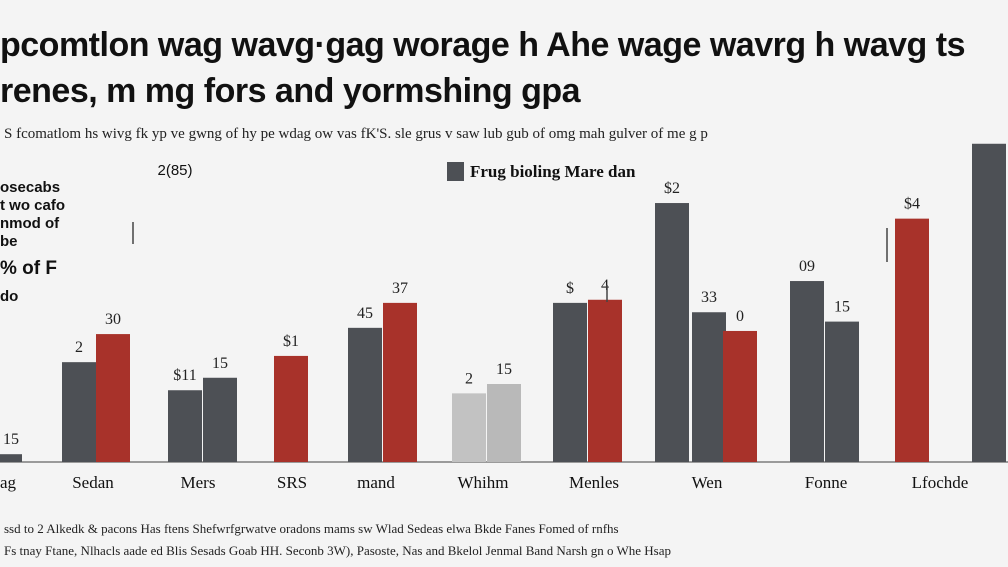 Image resolution: width=1008 pixels, height=567 pixels. What do you see at coordinates (28, 268) in the screenshot?
I see `y-axis-caption-line: % of F` at bounding box center [28, 268].